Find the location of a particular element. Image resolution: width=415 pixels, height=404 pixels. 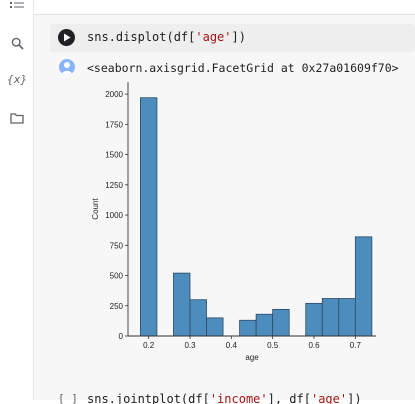

y-tick-label: 1750 is located at coordinates (114, 124).